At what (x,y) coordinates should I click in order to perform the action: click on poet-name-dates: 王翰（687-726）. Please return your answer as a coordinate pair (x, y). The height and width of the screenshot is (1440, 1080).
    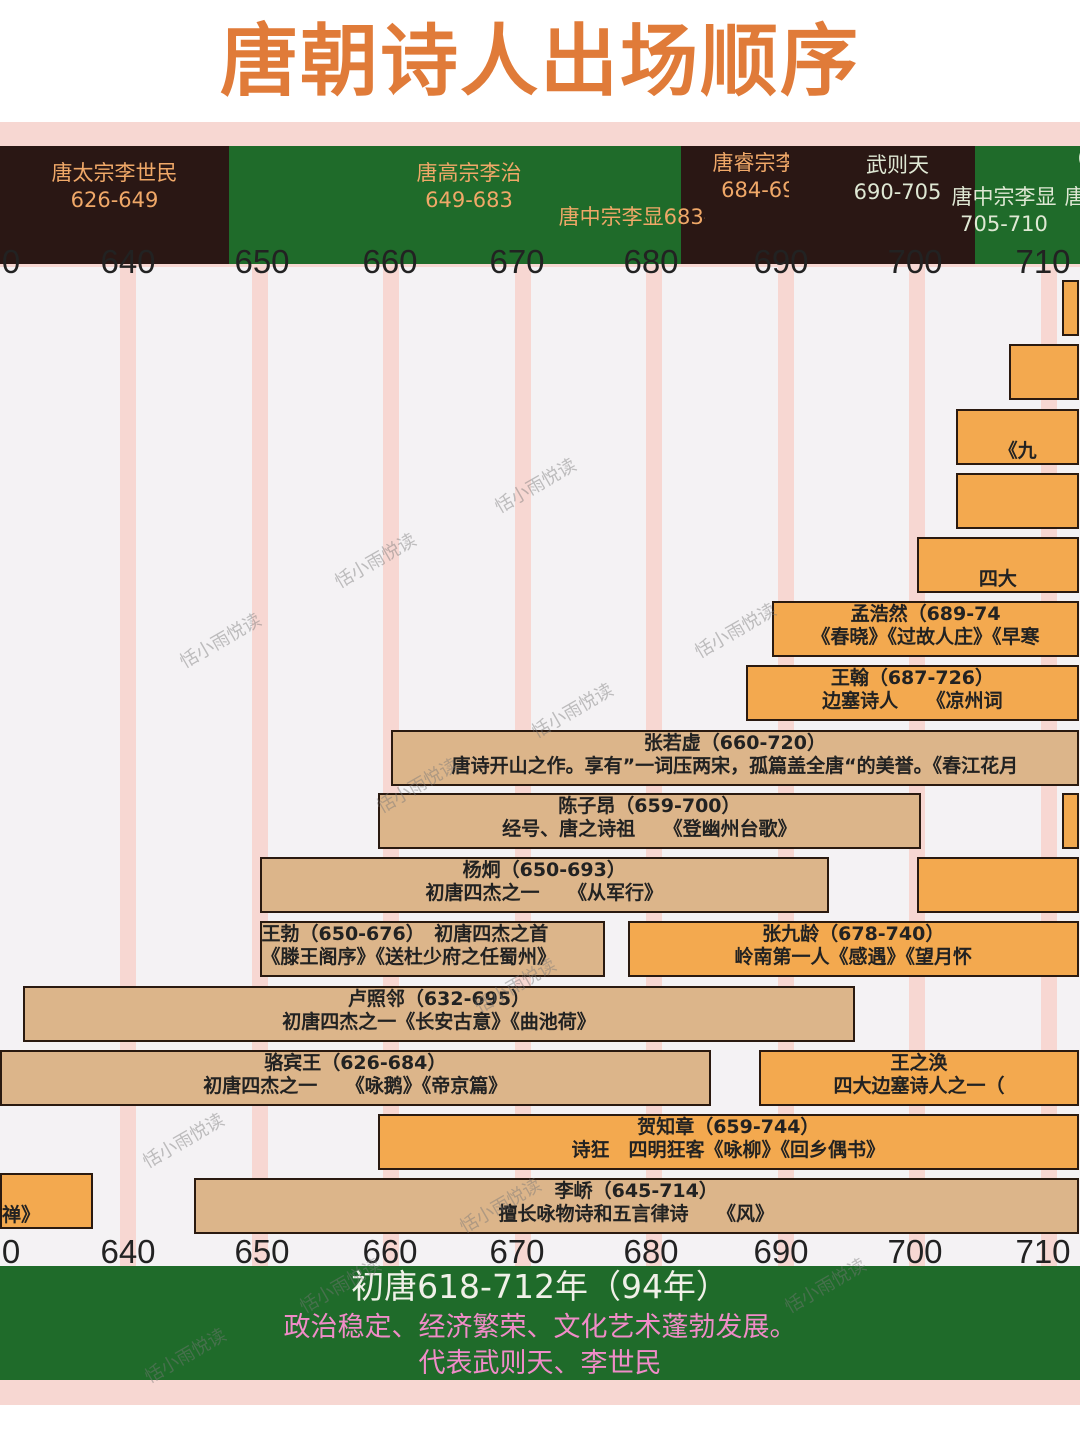
    Looking at the image, I should click on (912, 678).